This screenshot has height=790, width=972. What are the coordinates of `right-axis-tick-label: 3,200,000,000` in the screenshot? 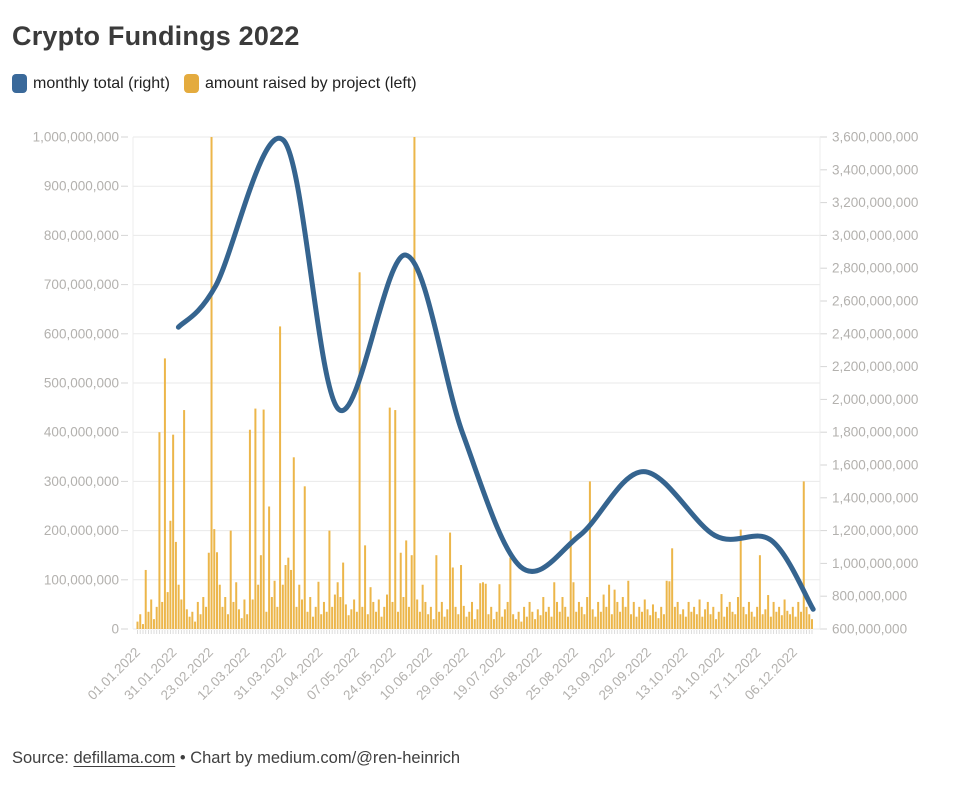 It's located at (875, 202).